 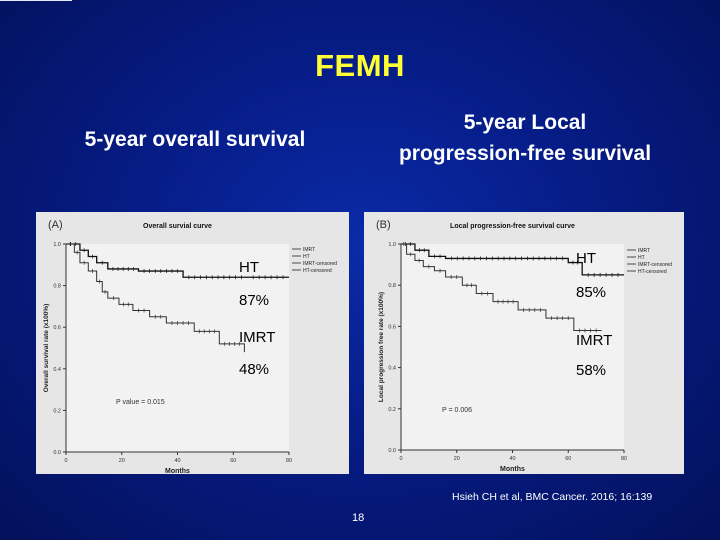 What do you see at coordinates (525, 122) in the screenshot?
I see `subtitle-local-pfs-line1: 5-year Local` at bounding box center [525, 122].